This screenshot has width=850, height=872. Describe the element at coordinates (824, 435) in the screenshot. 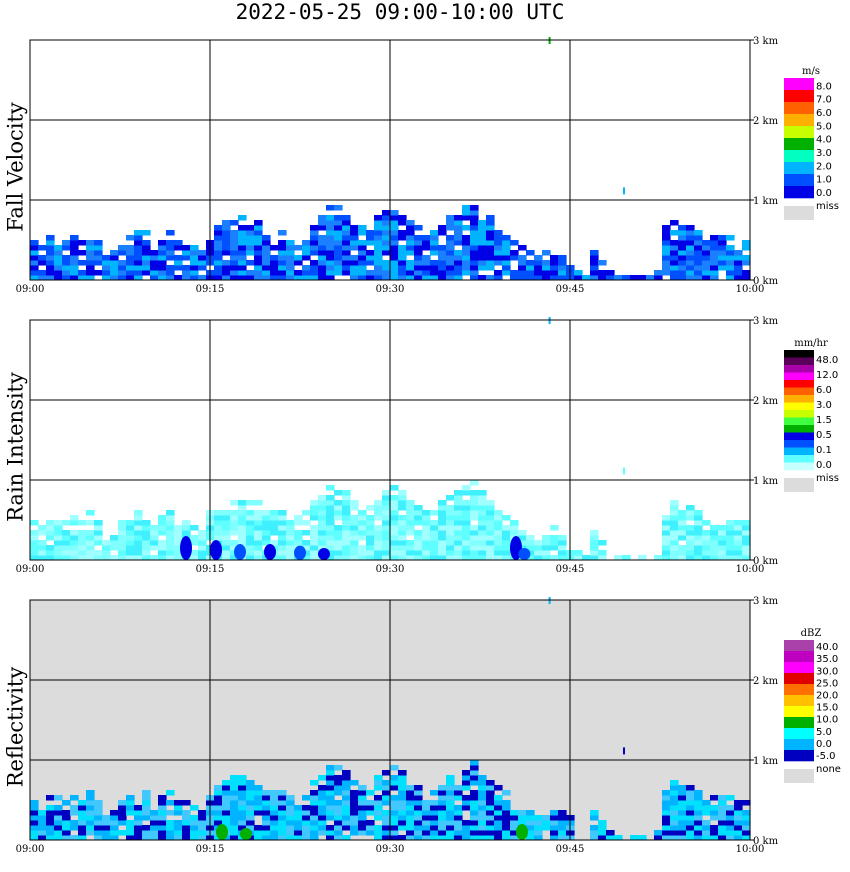

I see `legend-label: 0.5` at that location.